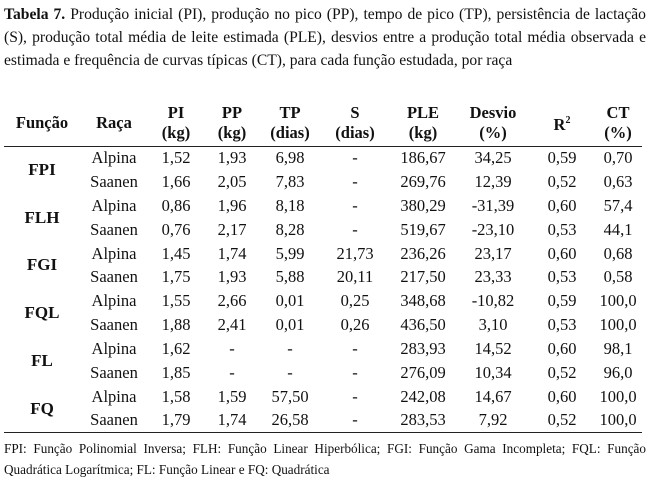 This screenshot has width=650, height=480. Describe the element at coordinates (35, 14) in the screenshot. I see `caption-label: Tabela 7.` at that location.